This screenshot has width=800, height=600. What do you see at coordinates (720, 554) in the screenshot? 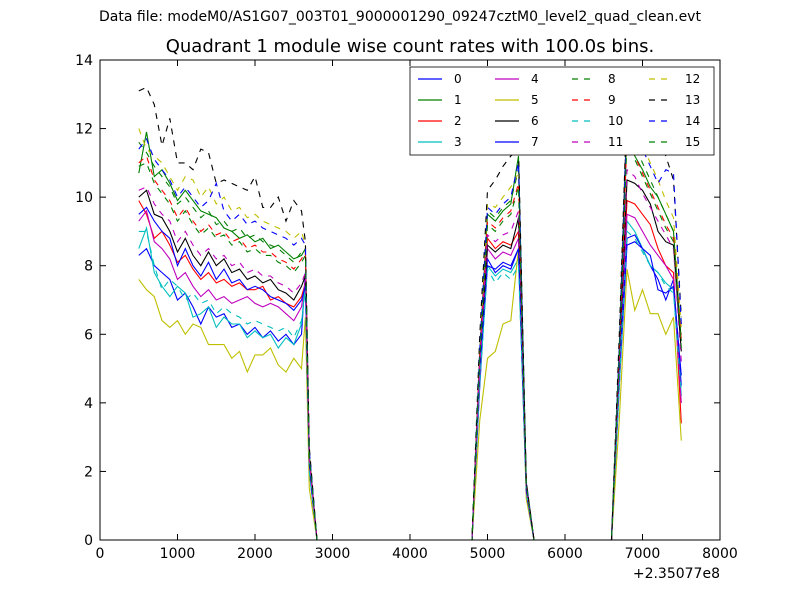
I see `x-tick-label: 8000` at bounding box center [720, 554].